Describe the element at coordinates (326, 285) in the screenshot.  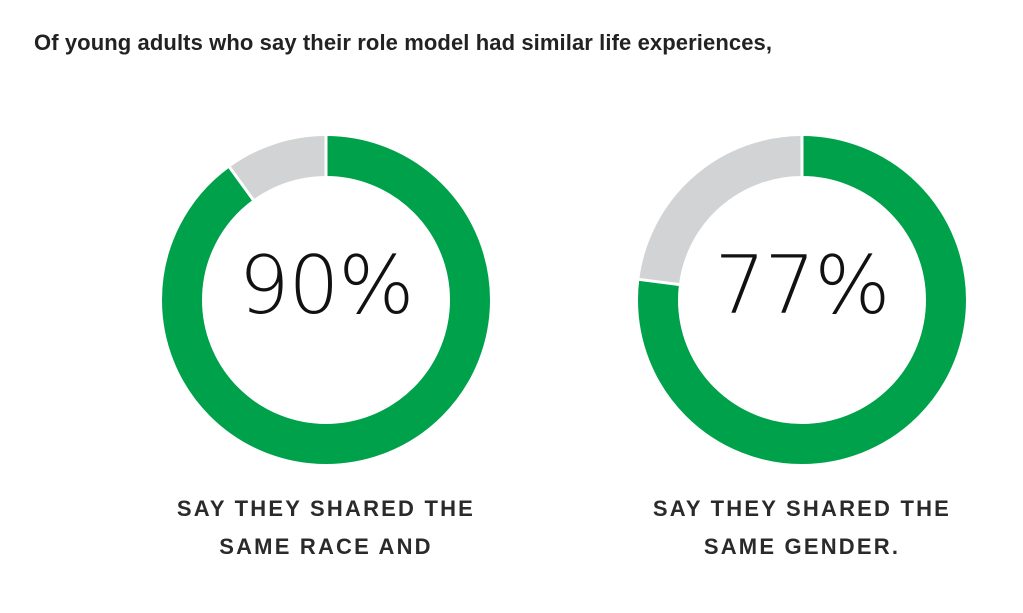
I see `center-percent-label: 90%` at that location.